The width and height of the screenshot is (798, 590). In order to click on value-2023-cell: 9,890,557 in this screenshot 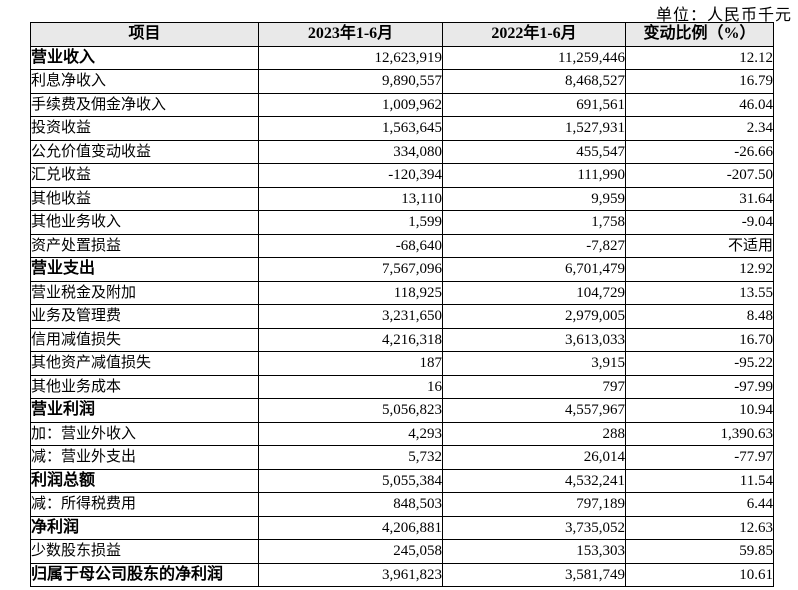, I will do `click(350, 81)`.